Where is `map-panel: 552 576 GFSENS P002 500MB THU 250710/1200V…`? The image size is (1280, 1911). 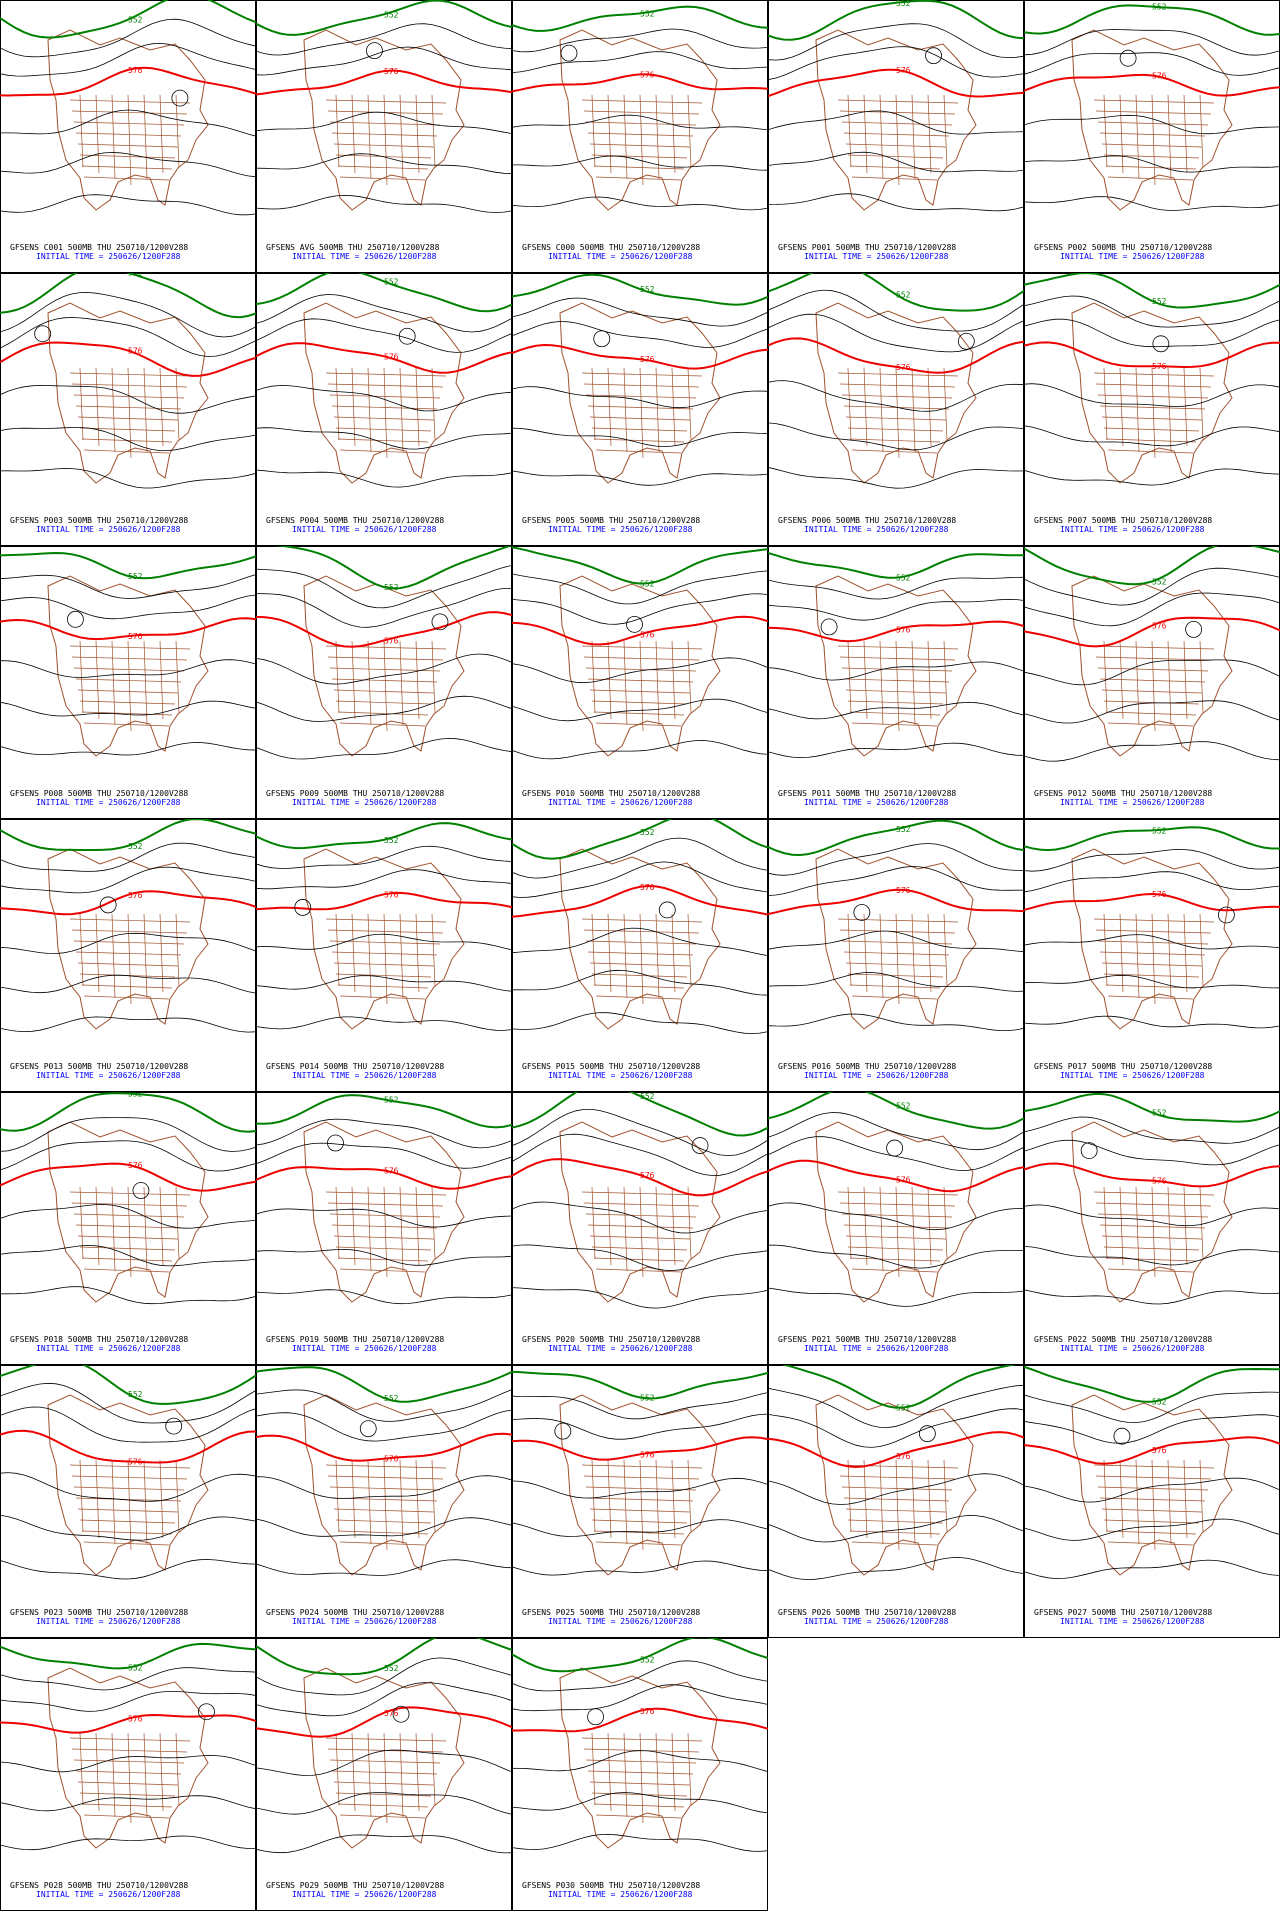 map-panel: 552 576 GFSENS P002 500MB THU 250710/1200V… is located at coordinates (1152, 136).